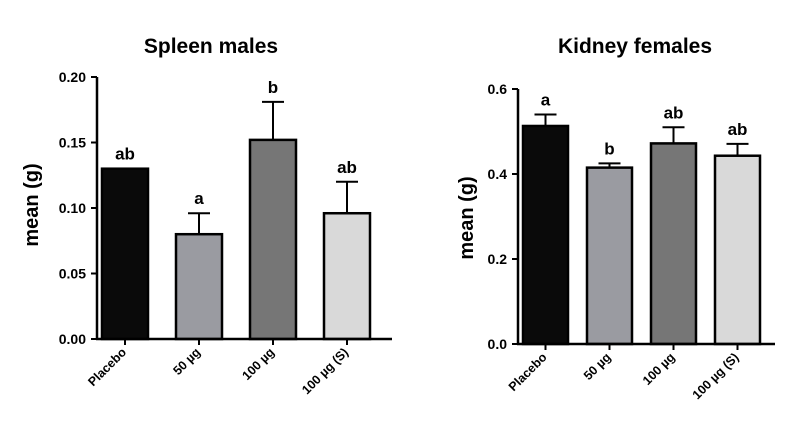 This screenshot has width=800, height=435. Describe the element at coordinates (546, 100) in the screenshot. I see `significance-letter-0: a` at that location.